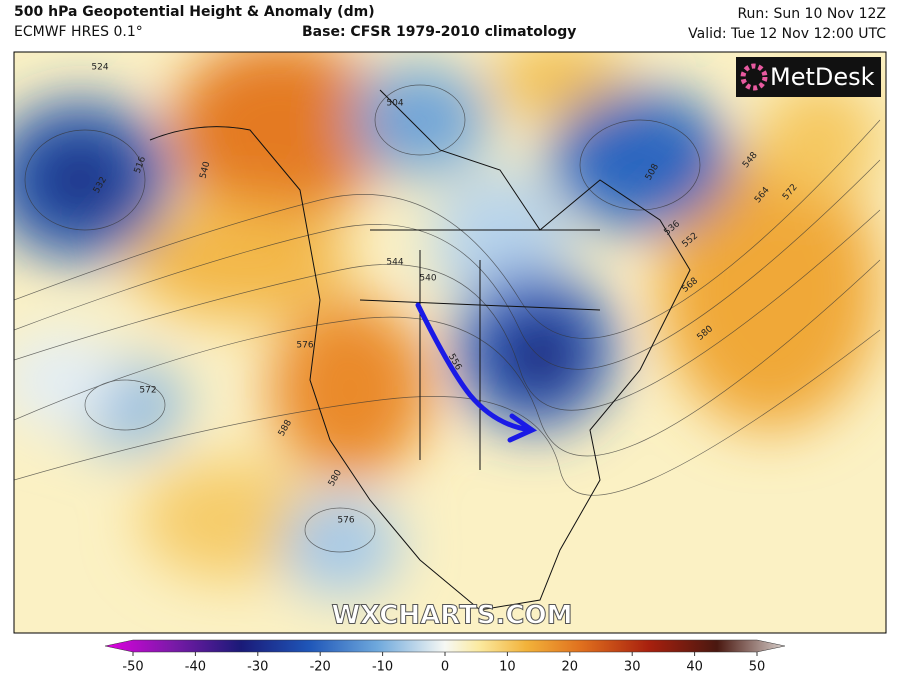  I want to click on model-name: ECMWF HRES 0.1°, so click(78, 32).